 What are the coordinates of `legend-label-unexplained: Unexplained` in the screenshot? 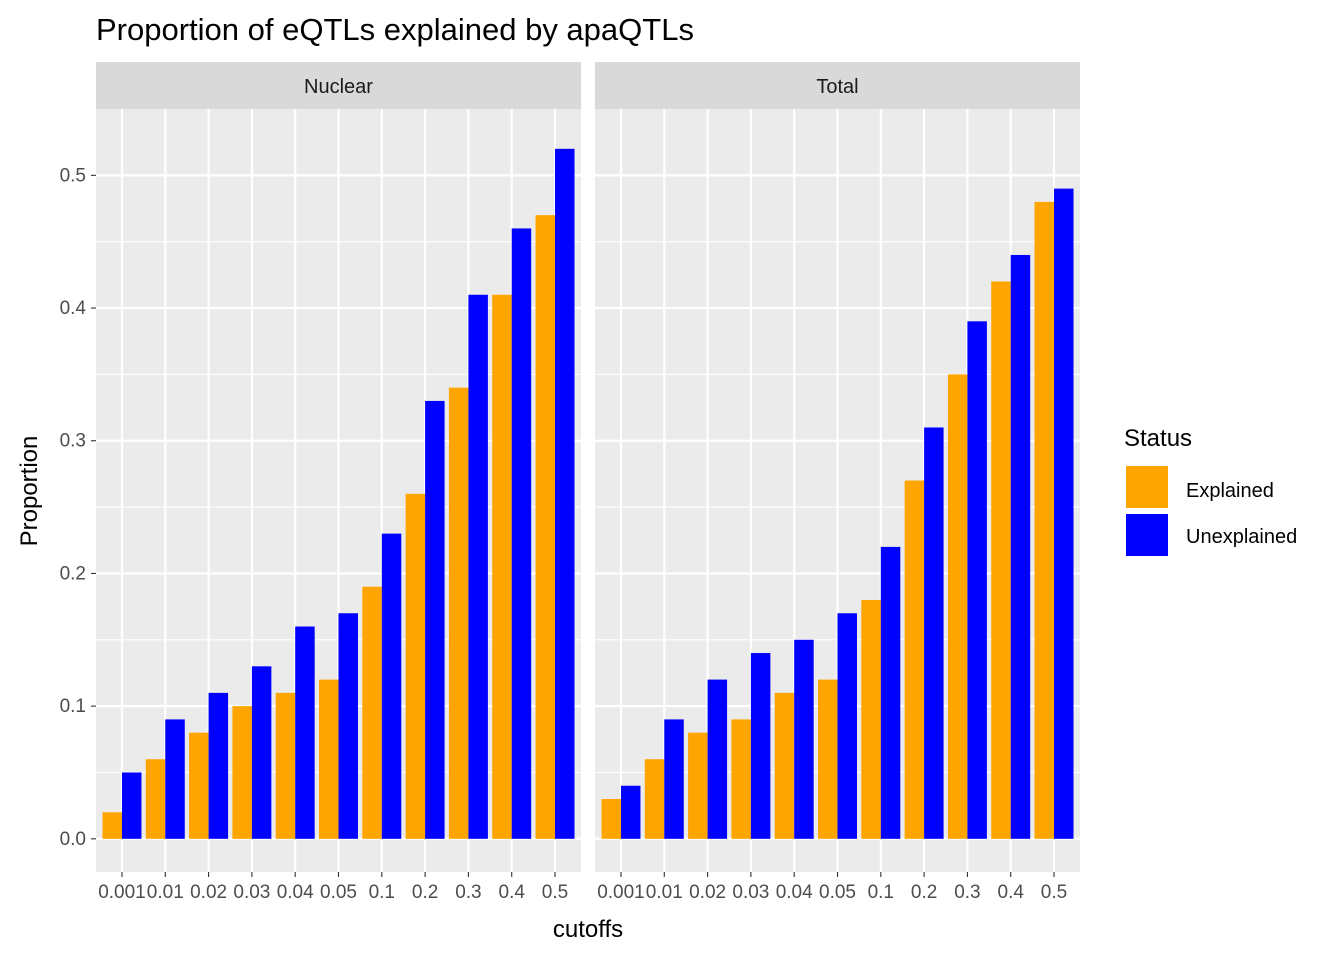 It's located at (1241, 537).